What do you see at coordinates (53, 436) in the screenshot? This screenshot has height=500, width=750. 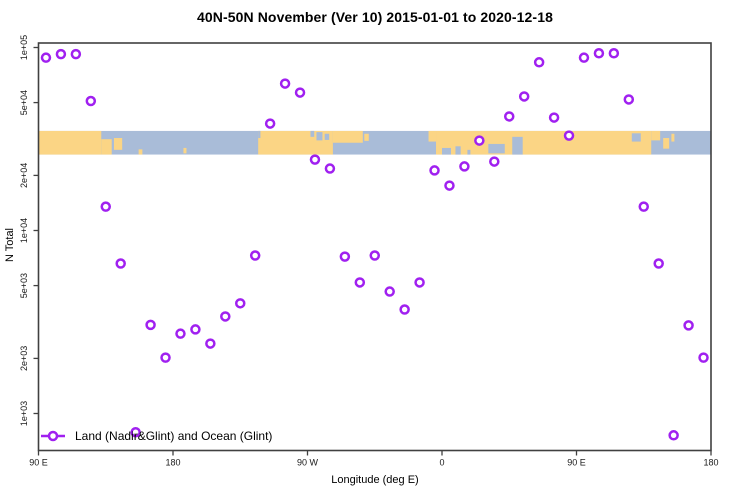 I see `legend-marker` at bounding box center [53, 436].